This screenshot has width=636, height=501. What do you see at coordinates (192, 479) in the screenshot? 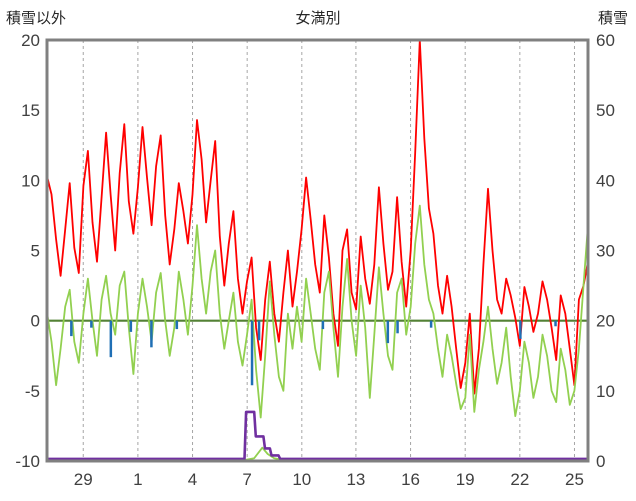
I see `x-axis-tick-label: 4` at bounding box center [192, 479].